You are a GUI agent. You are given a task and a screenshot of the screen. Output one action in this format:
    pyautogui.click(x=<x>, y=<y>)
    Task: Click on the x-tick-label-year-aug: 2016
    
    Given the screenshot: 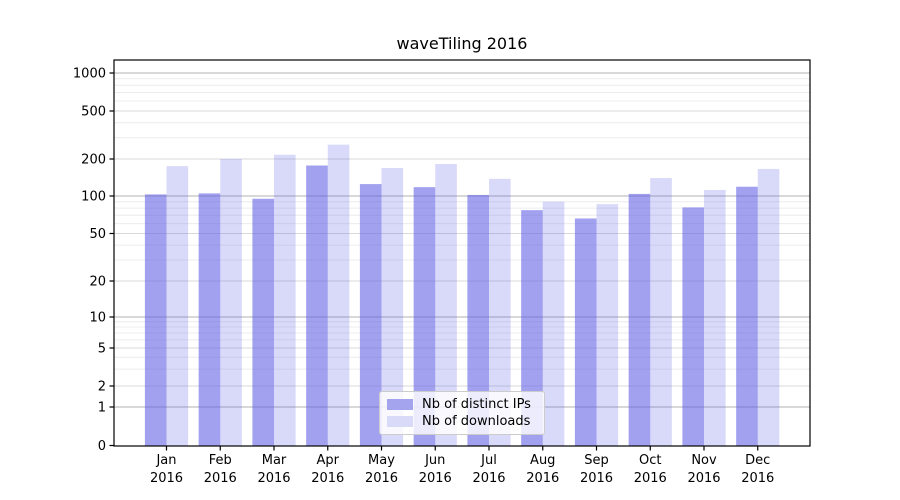 What is the action you would take?
    pyautogui.click(x=542, y=478)
    